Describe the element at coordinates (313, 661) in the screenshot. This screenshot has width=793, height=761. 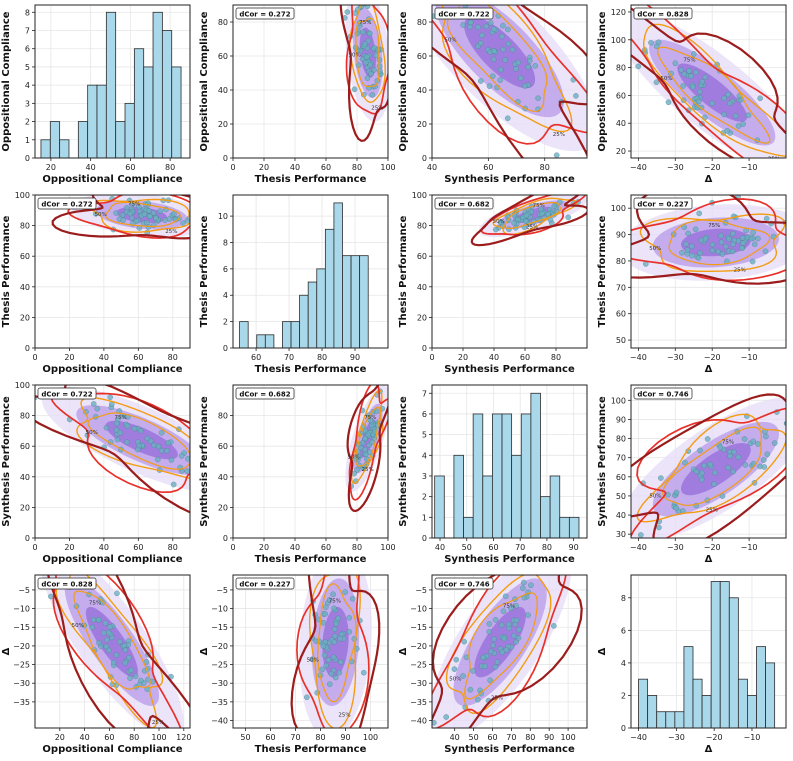
I see `contour-level-label: 50%` at that location.